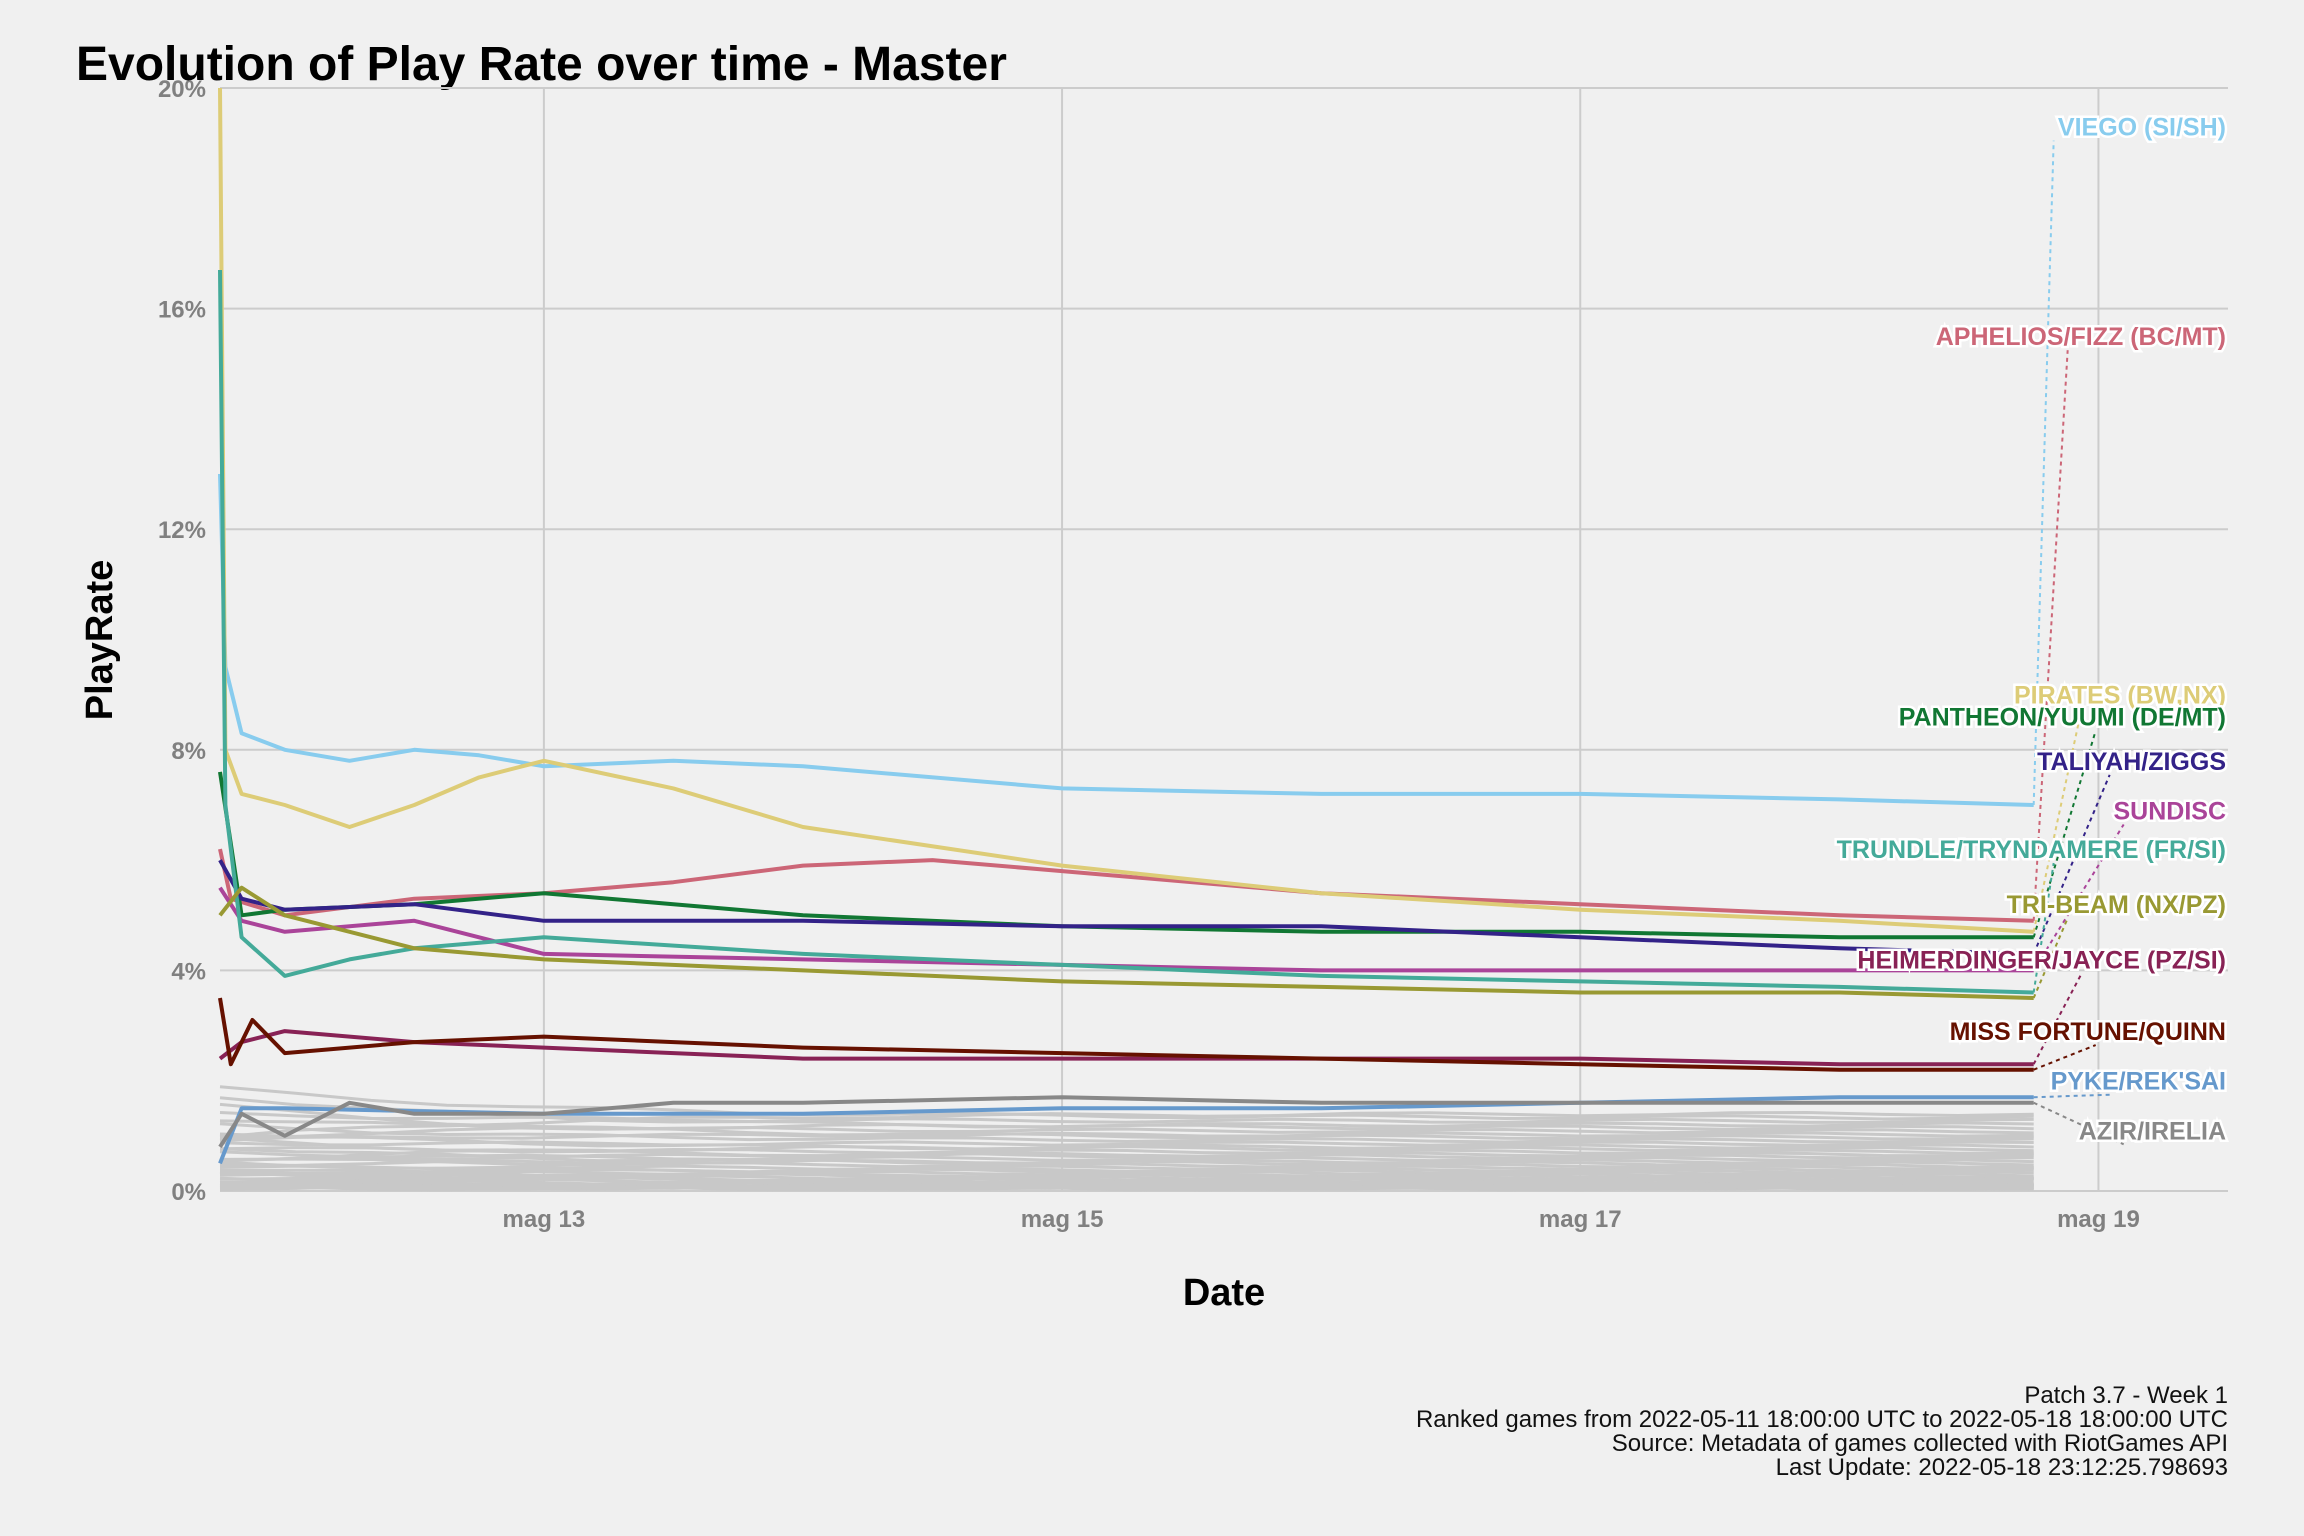 This screenshot has width=2304, height=1536. What do you see at coordinates (182, 89) in the screenshot?
I see `y-tick-label: 20%` at bounding box center [182, 89].